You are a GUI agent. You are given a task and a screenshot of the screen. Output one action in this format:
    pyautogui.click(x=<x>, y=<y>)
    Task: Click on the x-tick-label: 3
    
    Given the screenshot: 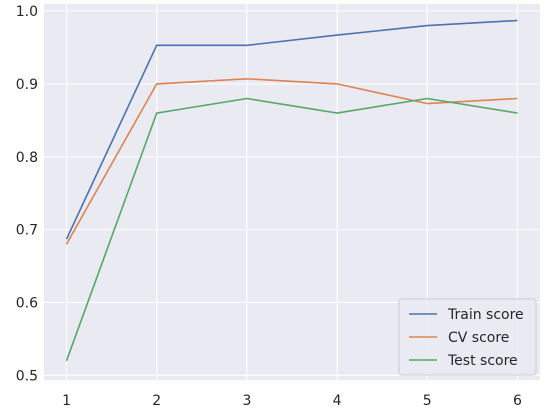 What is the action you would take?
    pyautogui.click(x=246, y=401)
    